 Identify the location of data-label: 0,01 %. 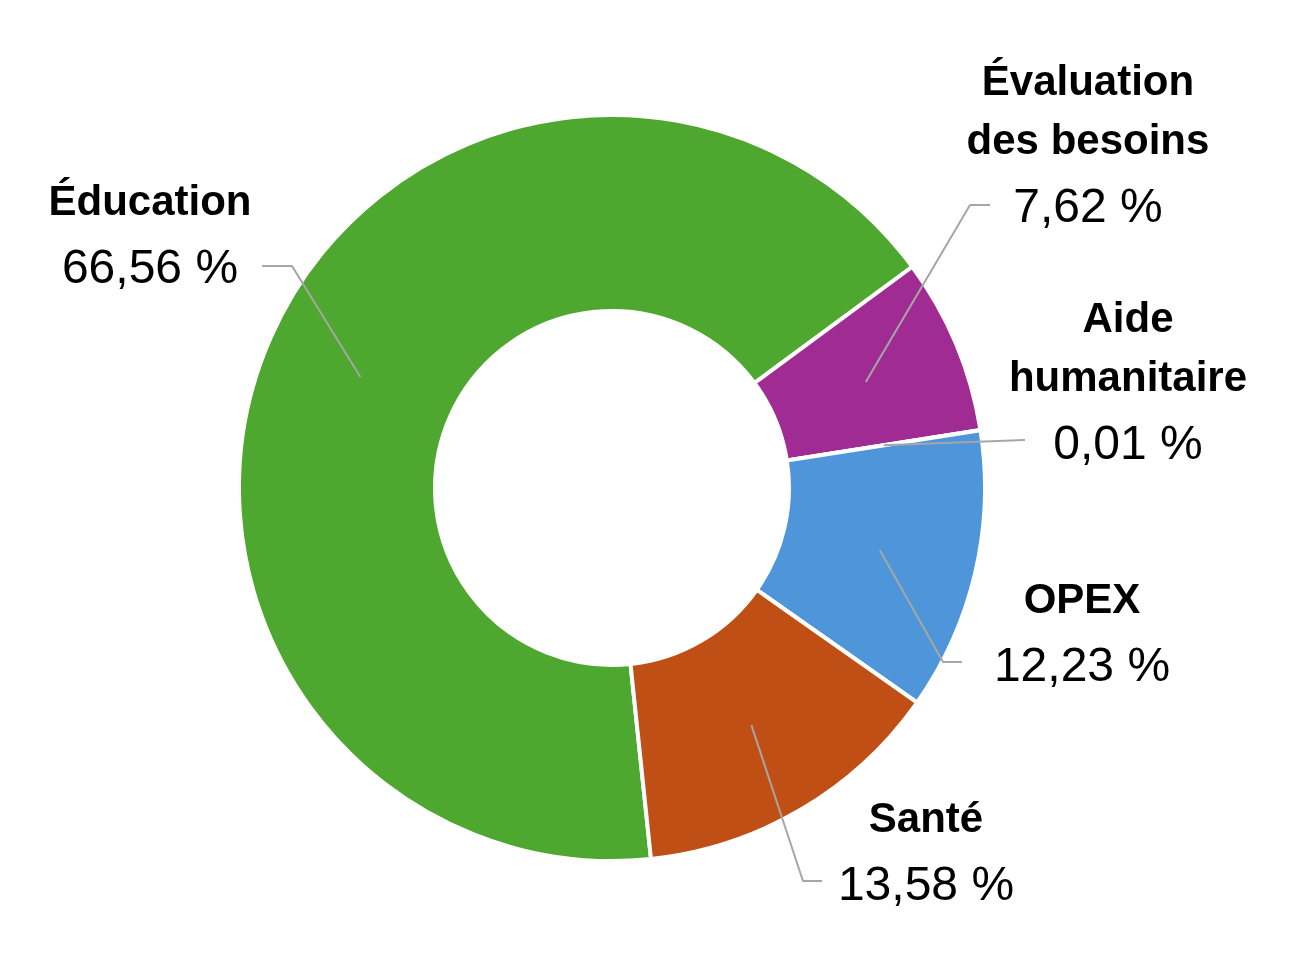
(1128, 443).